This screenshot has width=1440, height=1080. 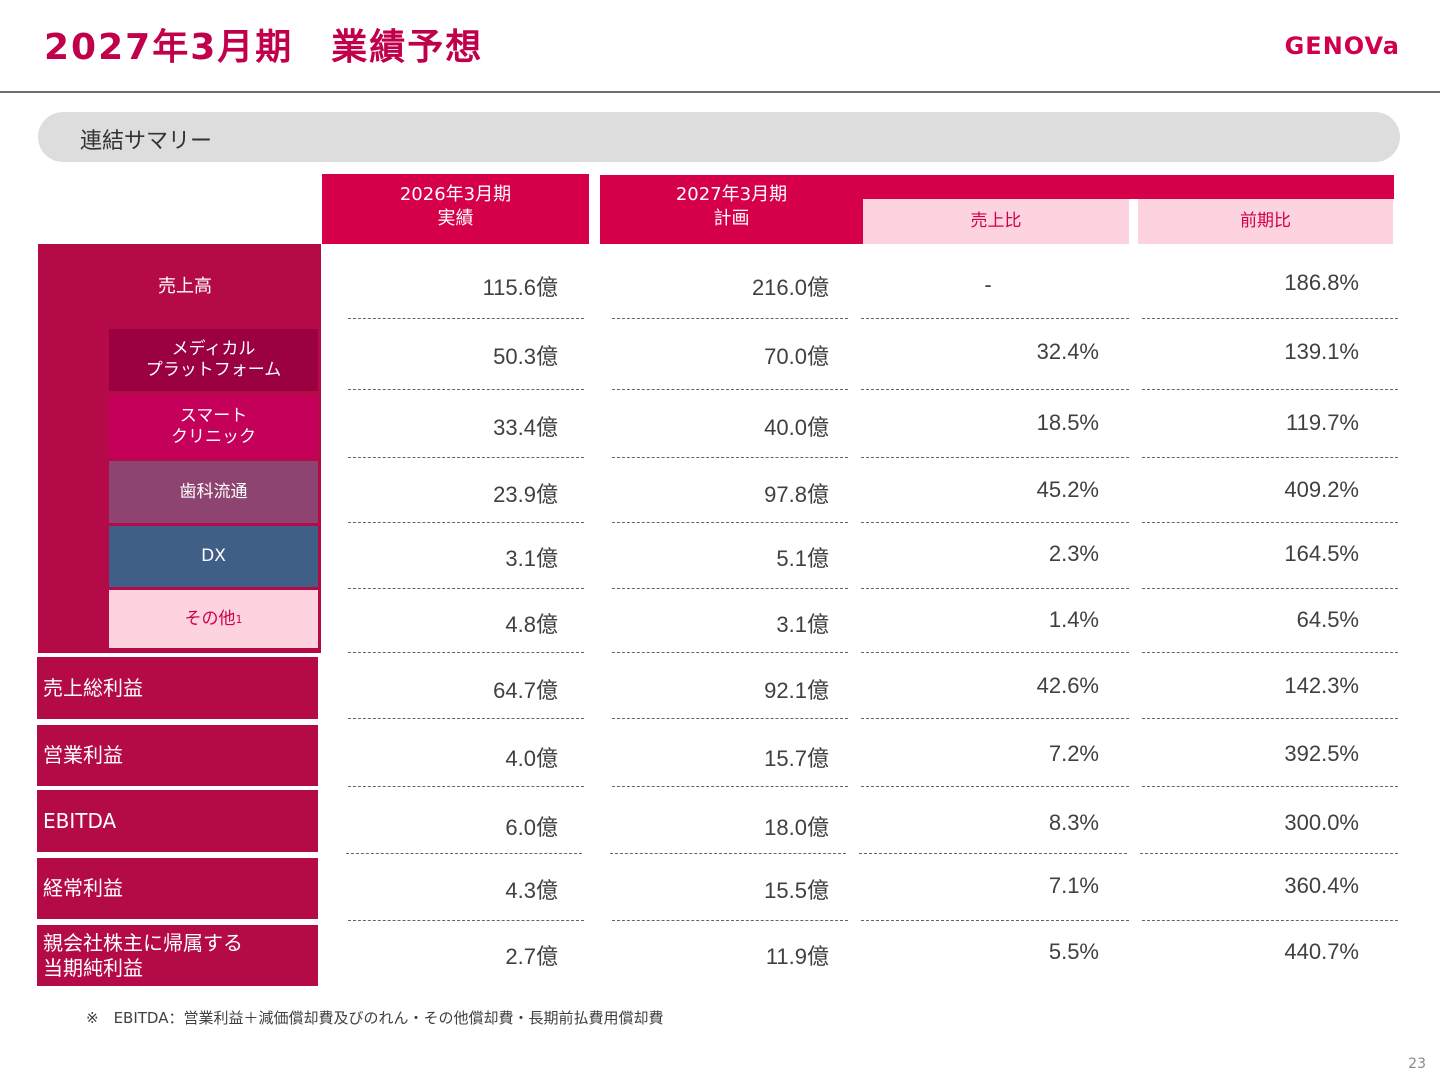 I want to click on cell-dental-ratio: 45.2%, so click(x=1067, y=489).